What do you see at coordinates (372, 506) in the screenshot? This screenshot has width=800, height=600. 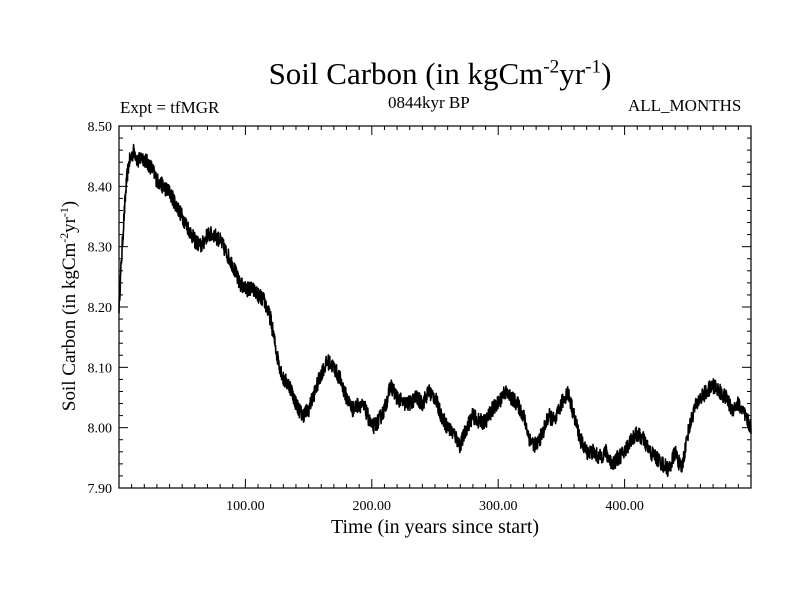 I see `x-tick-label: 200.00` at bounding box center [372, 506].